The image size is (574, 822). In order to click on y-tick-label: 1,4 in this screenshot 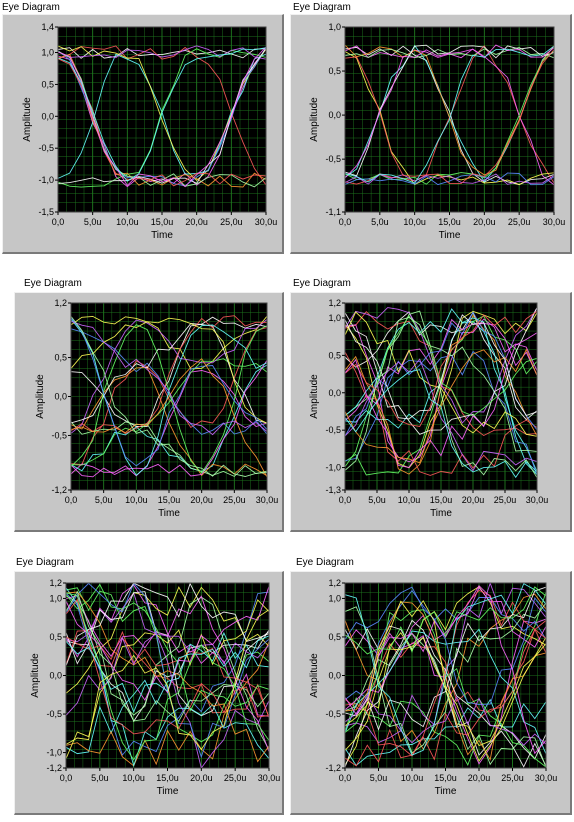, I will do `click(47, 27)`.